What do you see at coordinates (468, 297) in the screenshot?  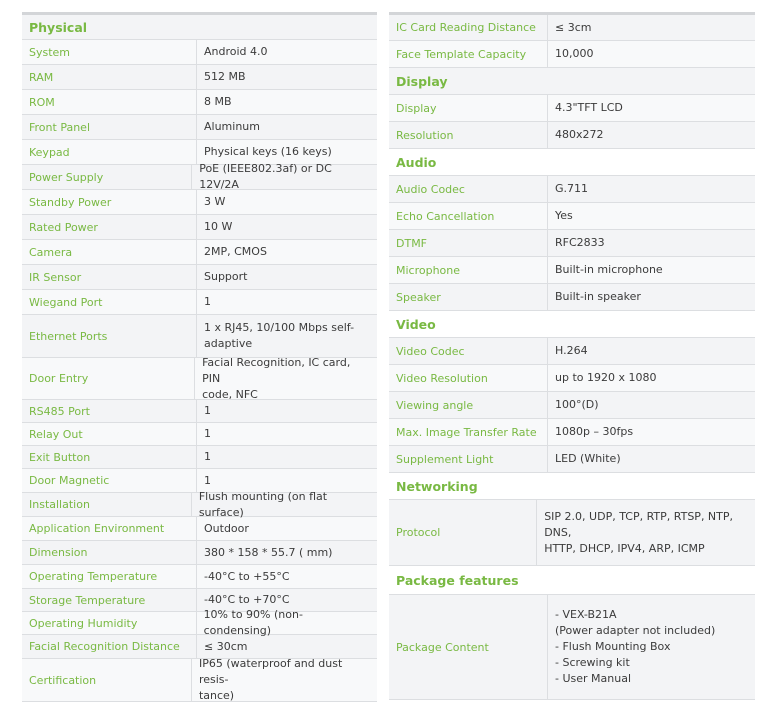 I see `spec-label: Speaker` at bounding box center [468, 297].